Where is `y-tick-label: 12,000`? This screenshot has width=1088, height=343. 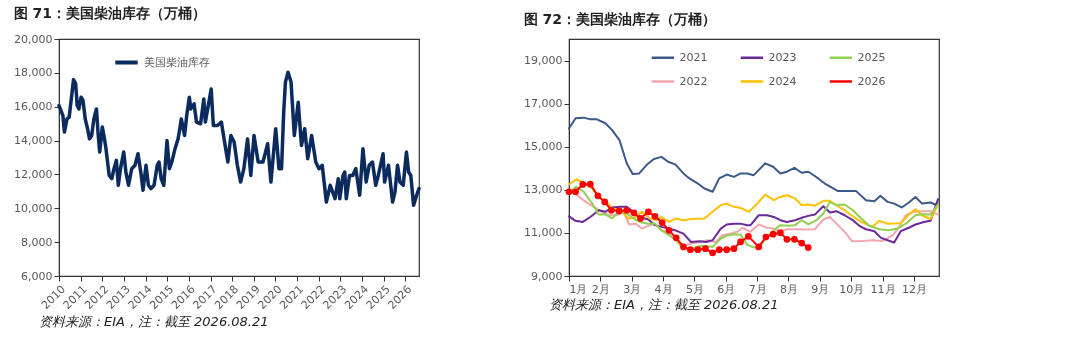 y-tick-label: 12,000 is located at coordinates (33, 174).